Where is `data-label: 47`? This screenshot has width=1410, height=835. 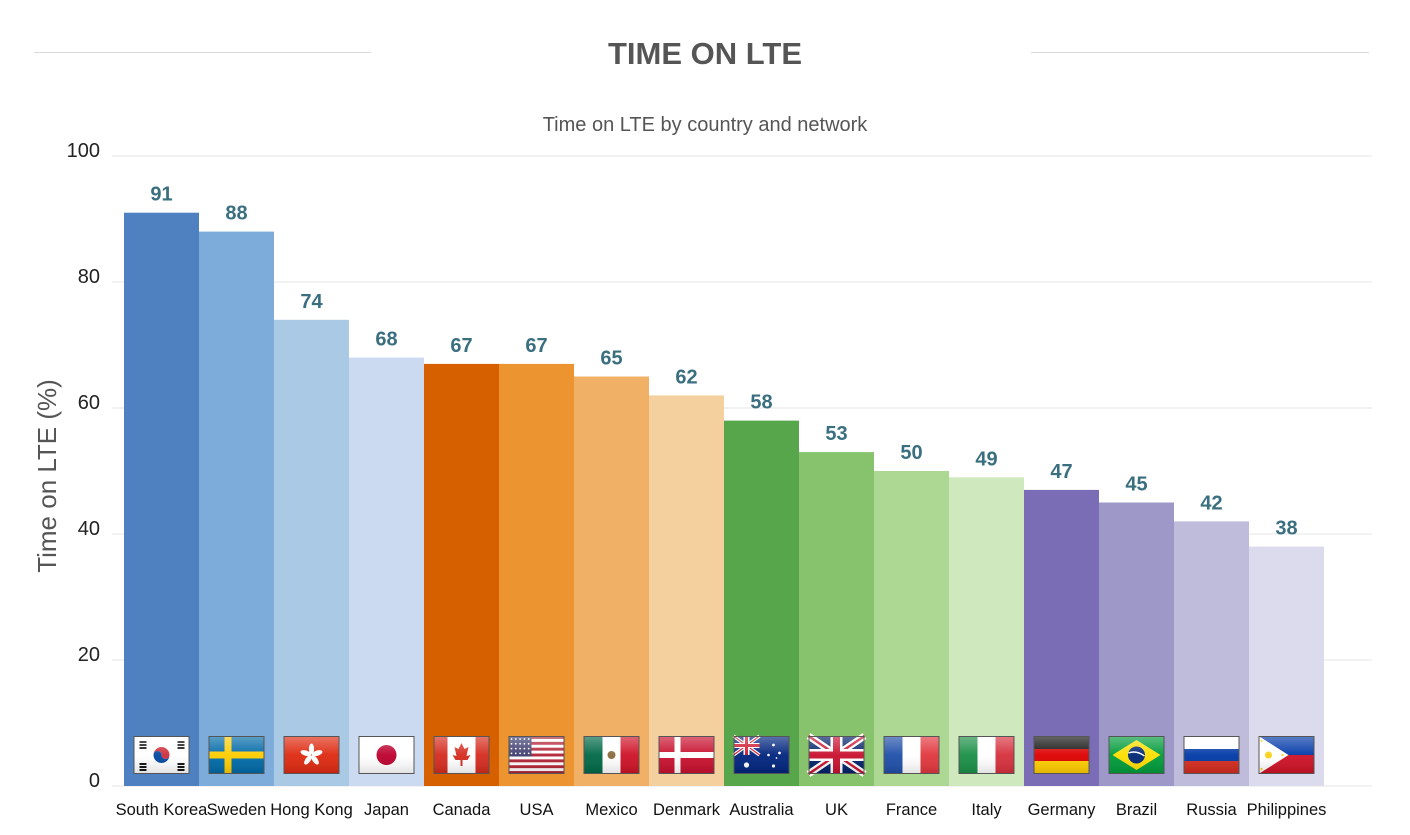
data-label: 47 is located at coordinates (1061, 472).